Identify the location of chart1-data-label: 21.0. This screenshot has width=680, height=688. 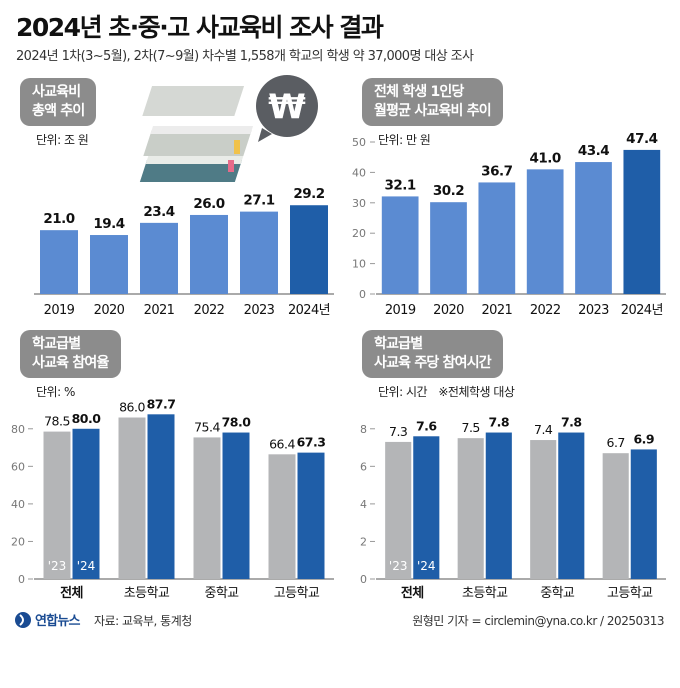
(58, 219).